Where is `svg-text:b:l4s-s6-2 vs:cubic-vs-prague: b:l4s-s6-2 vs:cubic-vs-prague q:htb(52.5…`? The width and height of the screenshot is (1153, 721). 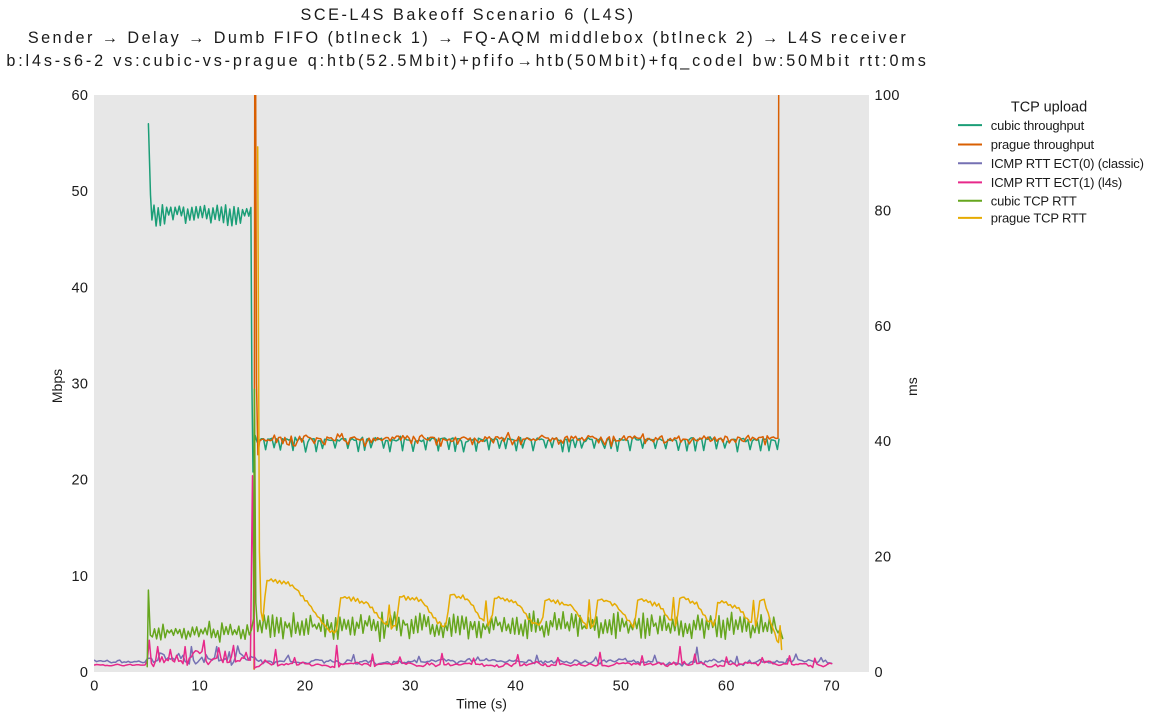
svg-text:b:l4s-s6-2 vs:cubic-vs-prague: b:l4s-s6-2 vs:cubic-vs-prague q:htb(52.5… is located at coordinates (467, 61).